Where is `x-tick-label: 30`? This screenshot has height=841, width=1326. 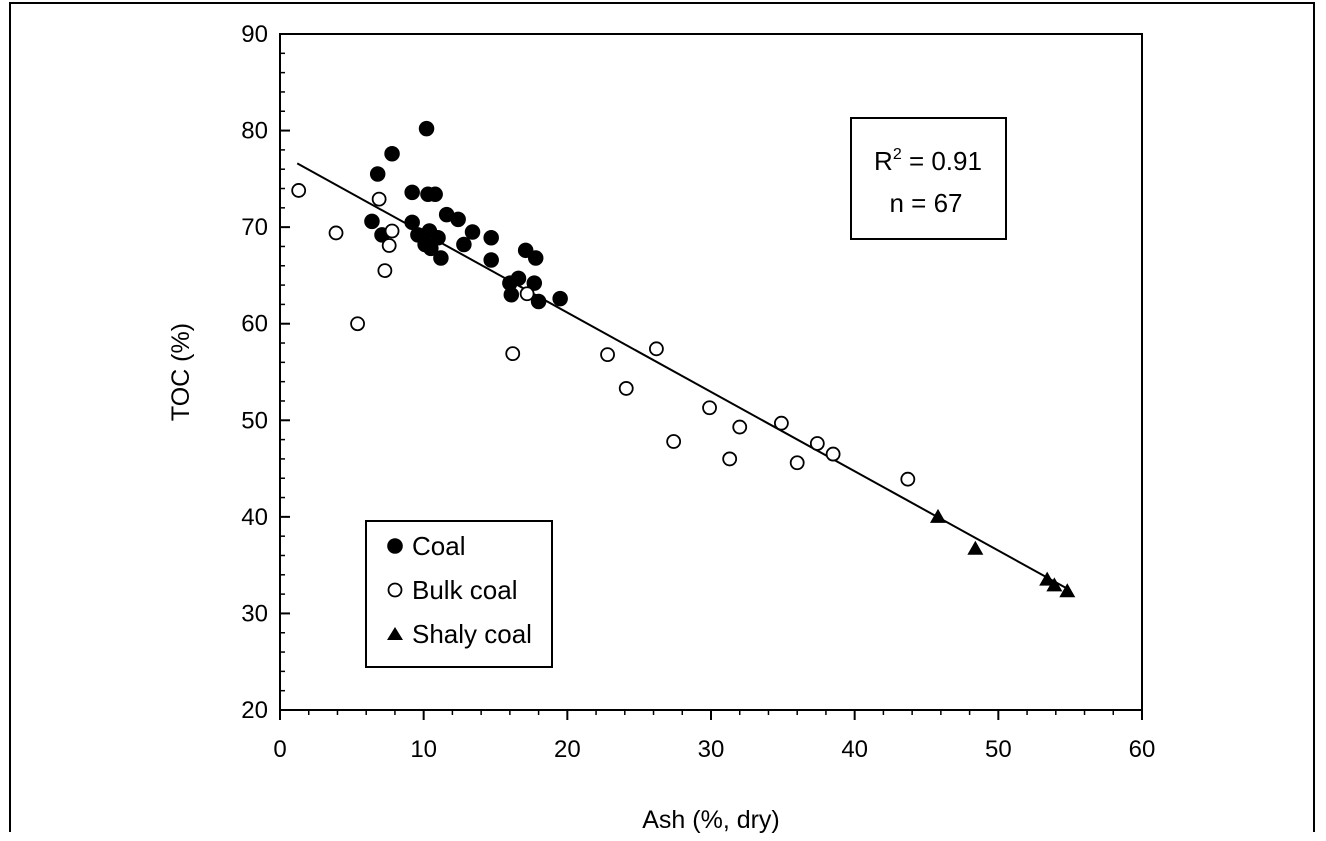
x-tick-label: 30 is located at coordinates (711, 749).